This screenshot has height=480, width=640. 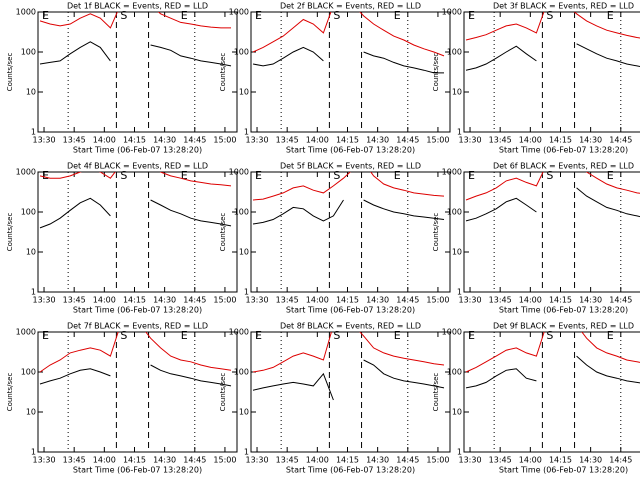 What do you see at coordinates (350, 166) in the screenshot?
I see `chart-title: Det 5f BLACK = Events, RED = LLD` at bounding box center [350, 166].